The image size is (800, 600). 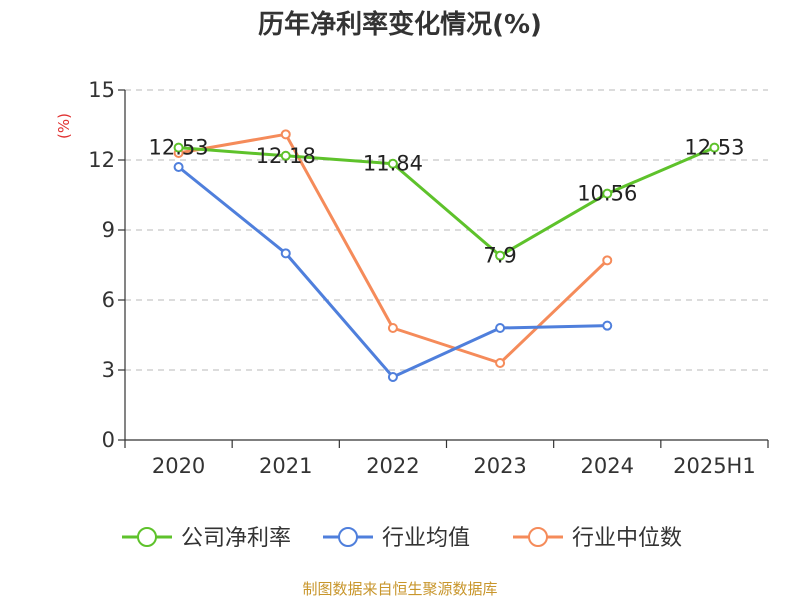 I want to click on legend-item-2: 行业中位数, so click(x=597, y=538).